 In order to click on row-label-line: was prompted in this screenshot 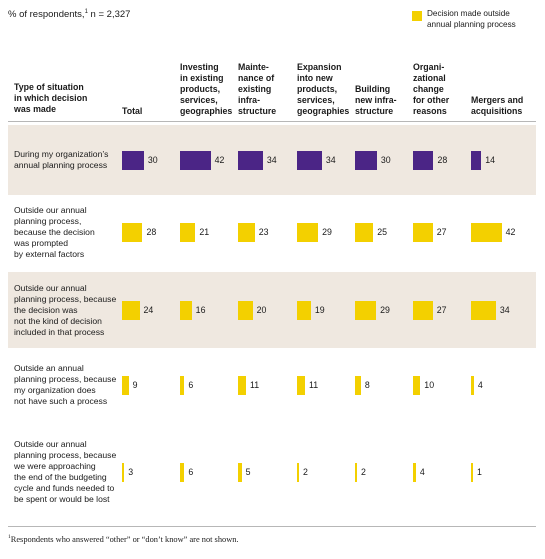, I will do `click(41, 242)`.